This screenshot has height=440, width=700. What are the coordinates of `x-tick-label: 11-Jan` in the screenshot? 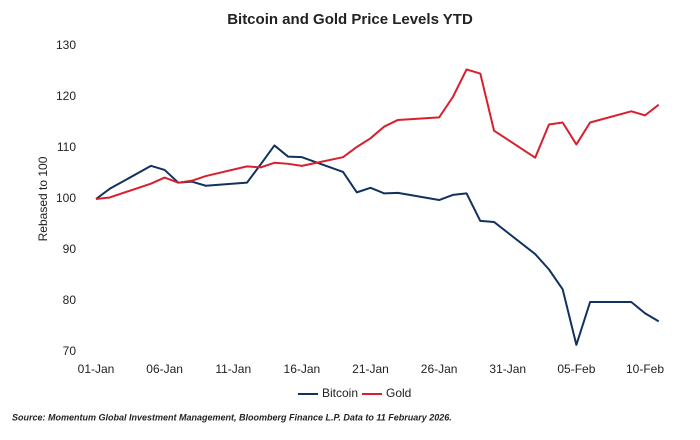 It's located at (233, 369).